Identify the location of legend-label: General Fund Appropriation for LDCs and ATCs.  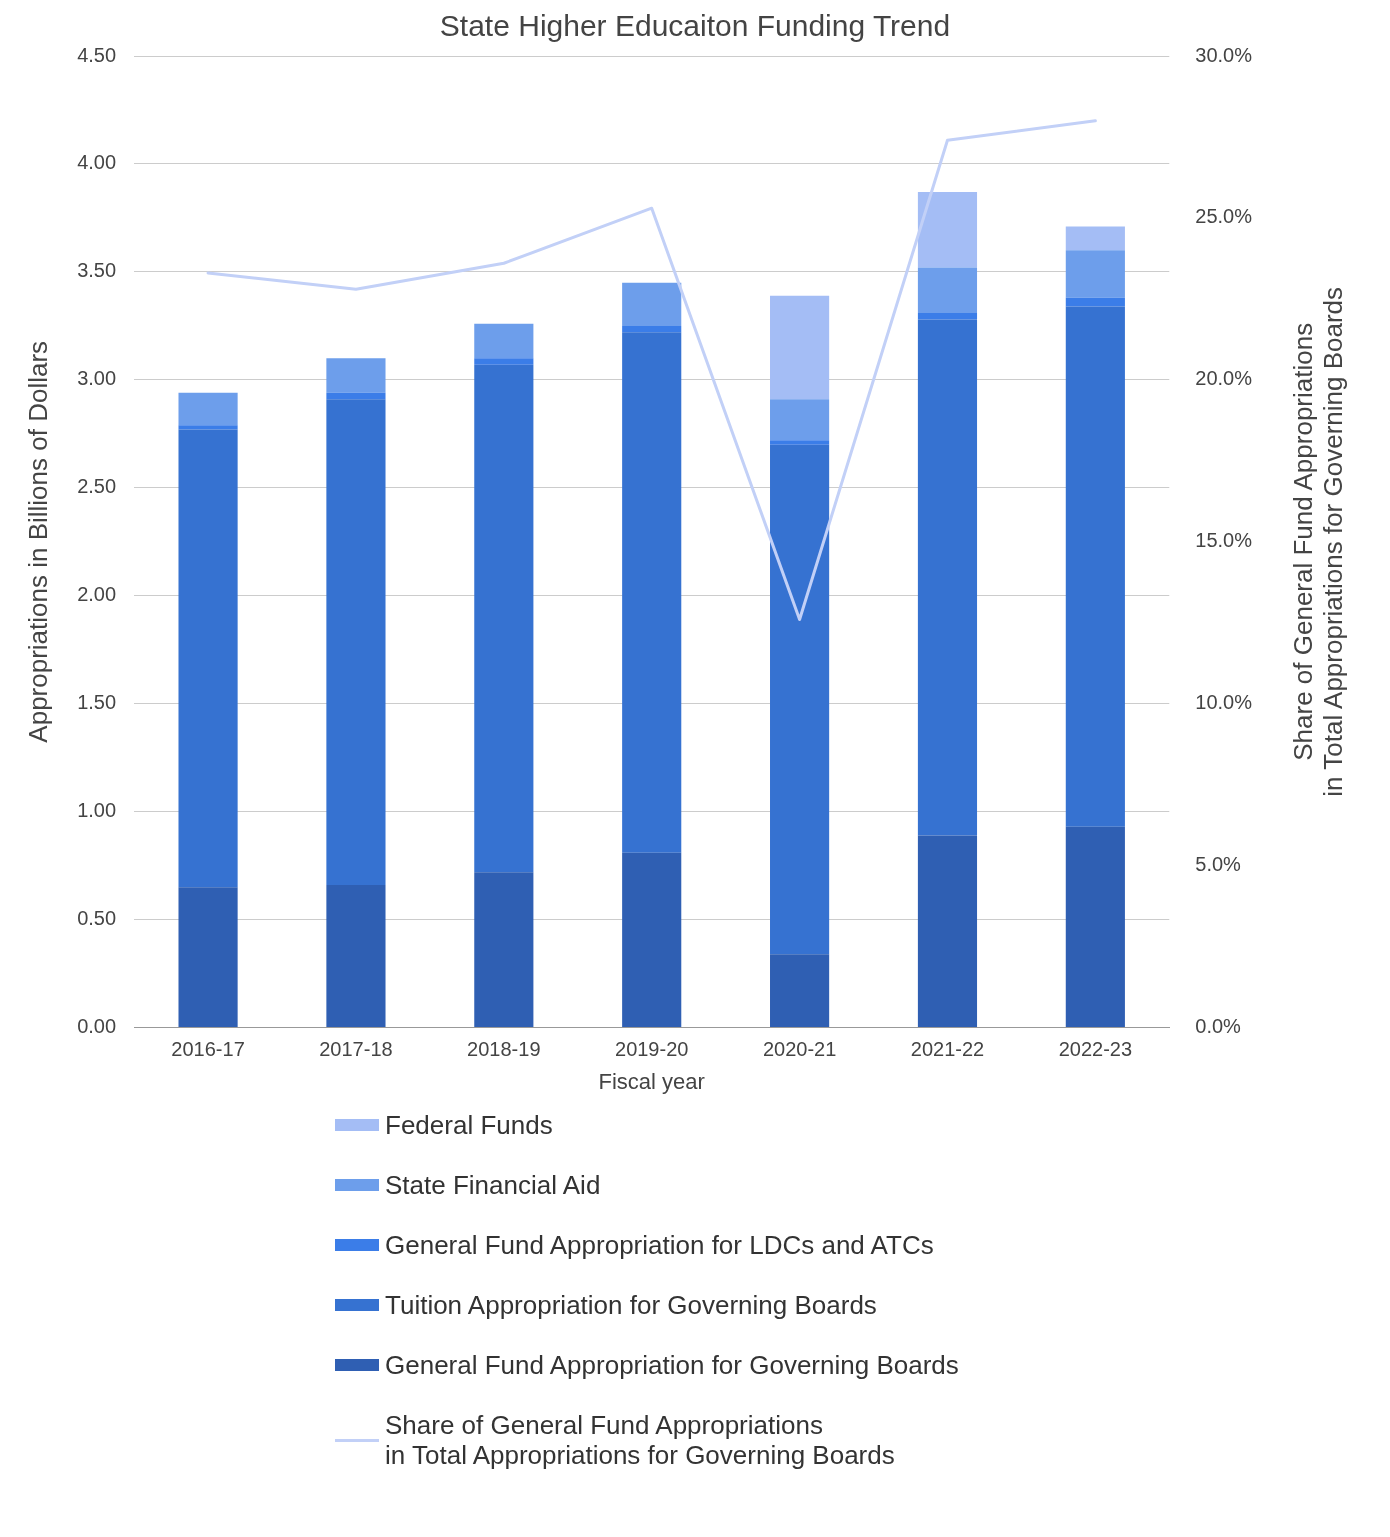
(659, 1245).